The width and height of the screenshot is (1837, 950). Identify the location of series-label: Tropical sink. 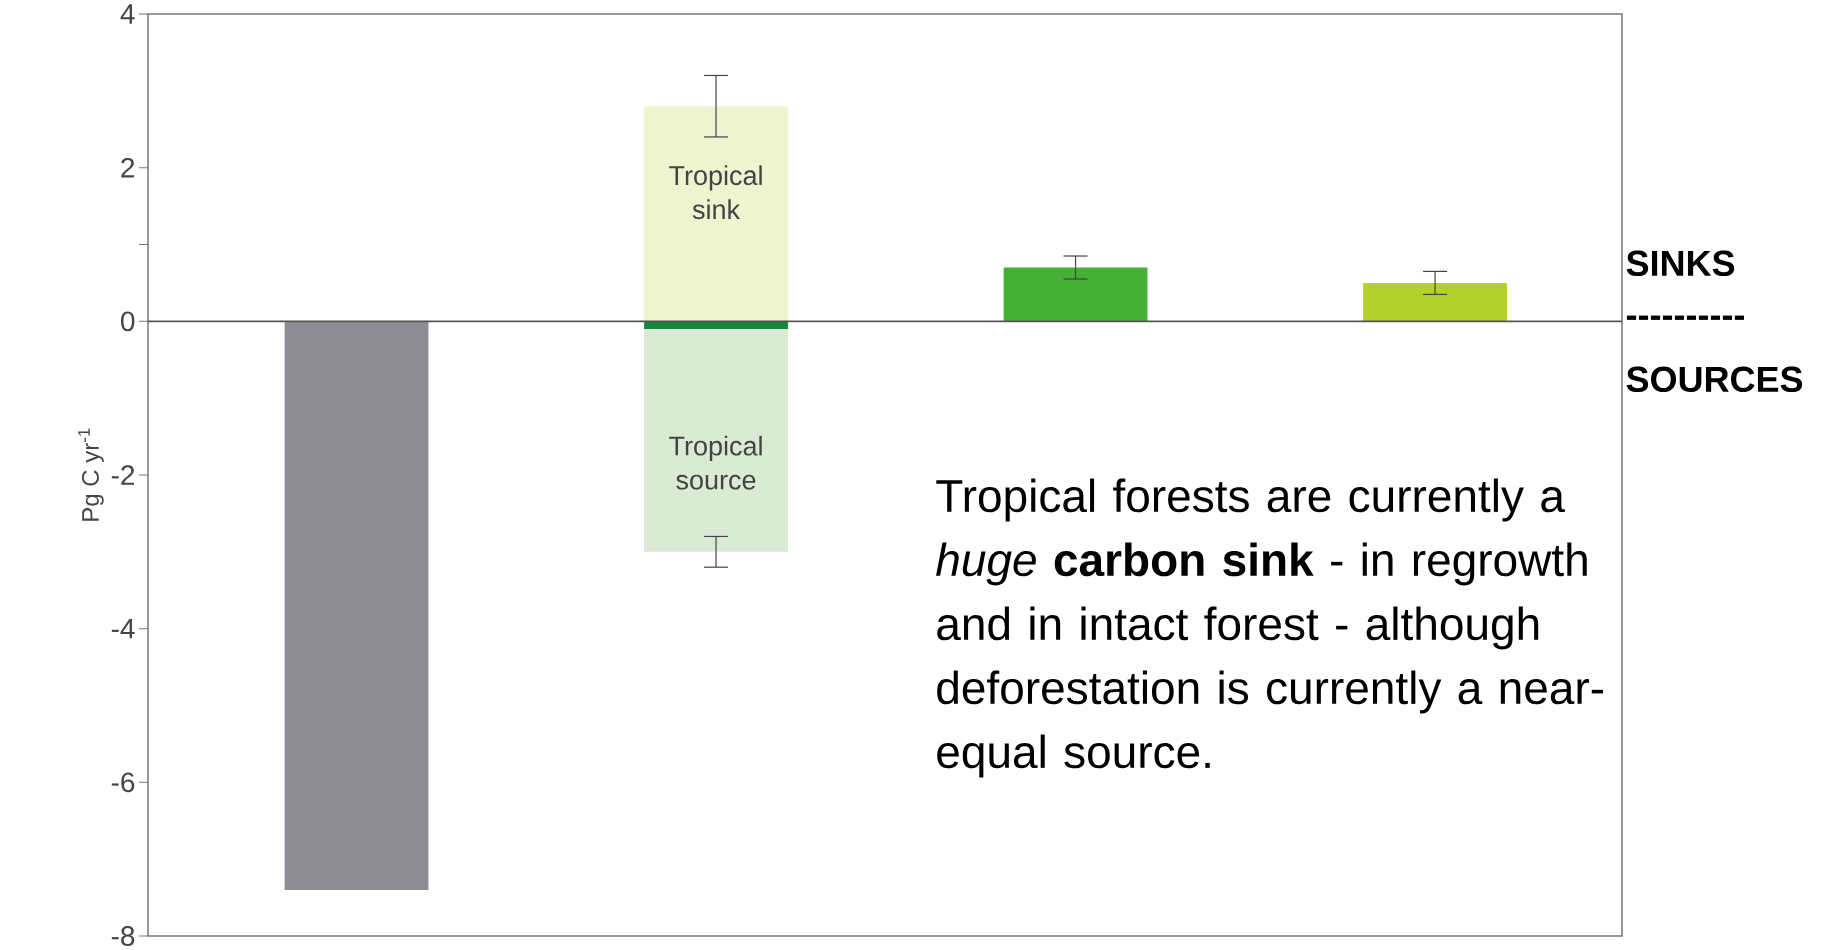
(715, 192).